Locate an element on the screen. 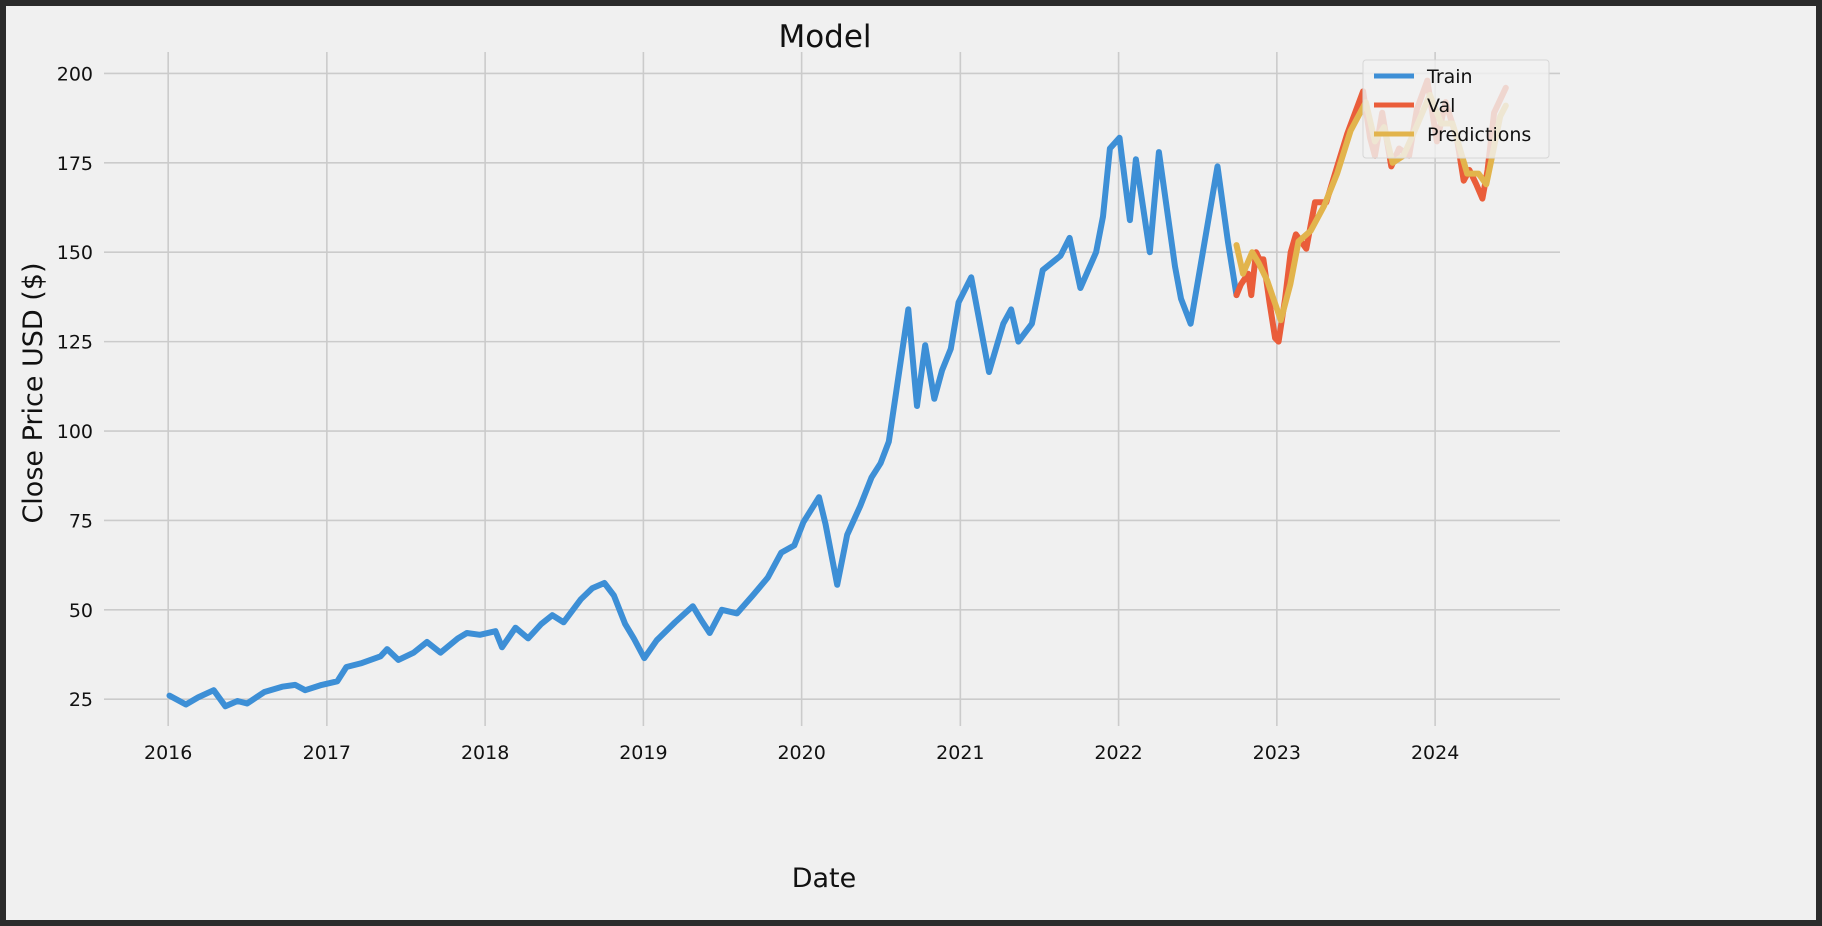 The height and width of the screenshot is (926, 1822). x-tick-label: 2018 is located at coordinates (485, 753).